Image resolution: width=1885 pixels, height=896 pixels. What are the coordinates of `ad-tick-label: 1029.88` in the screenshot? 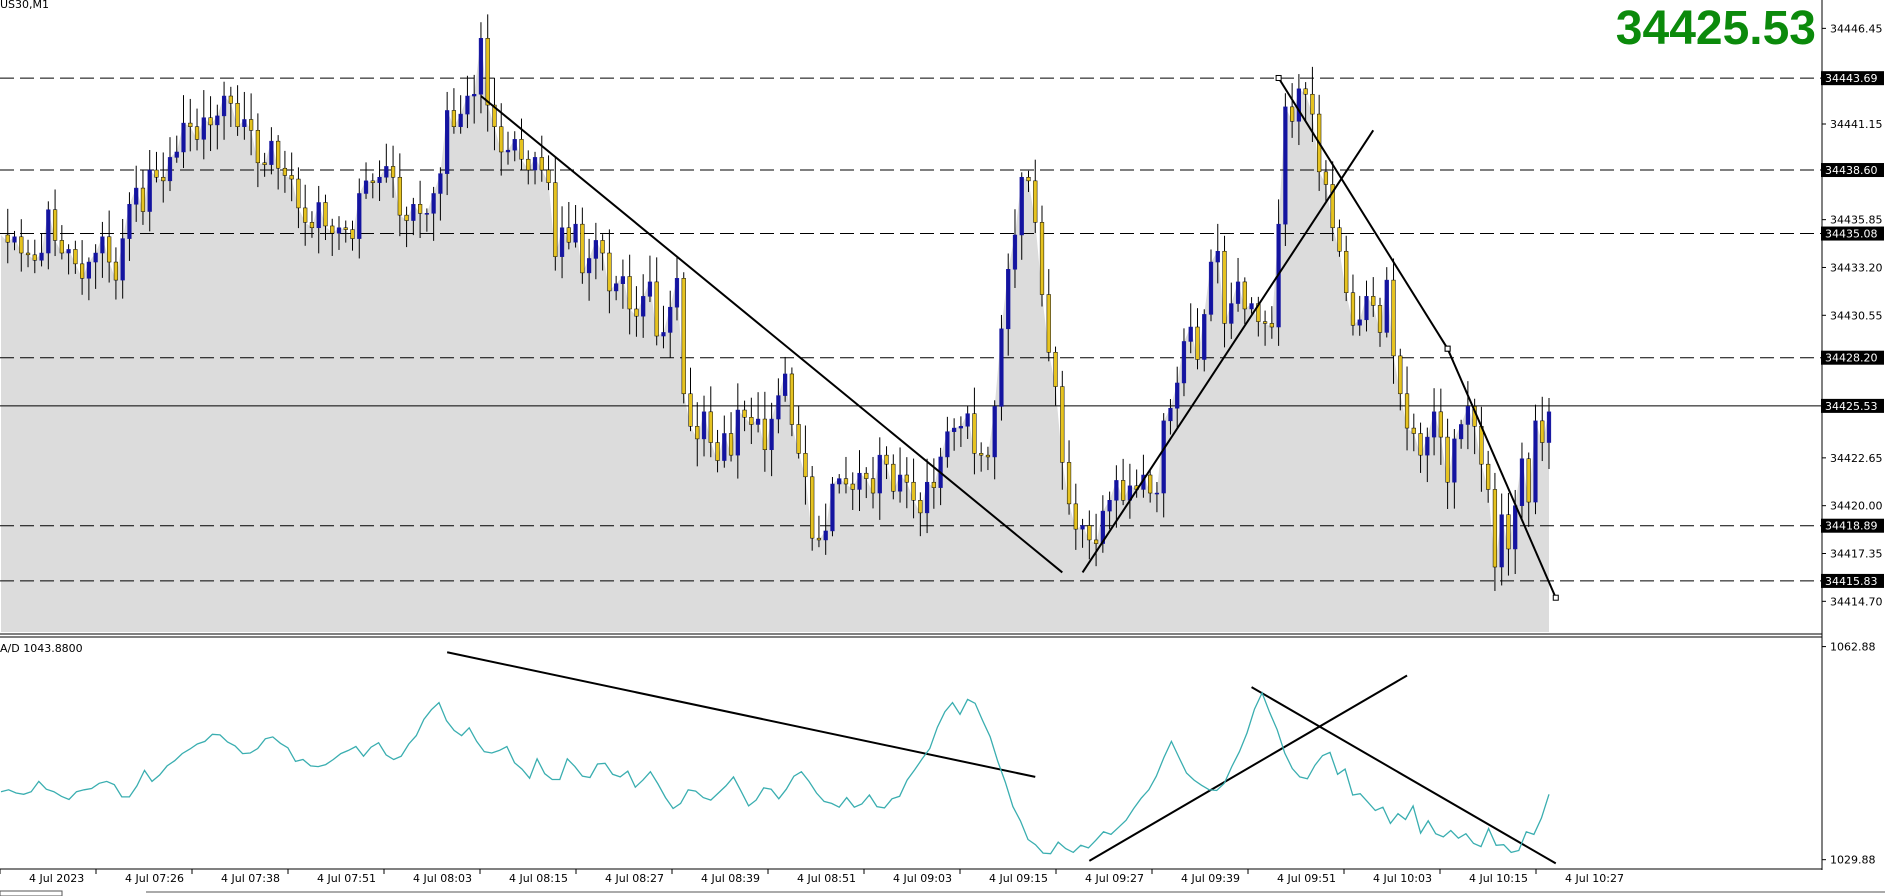 It's located at (1853, 860).